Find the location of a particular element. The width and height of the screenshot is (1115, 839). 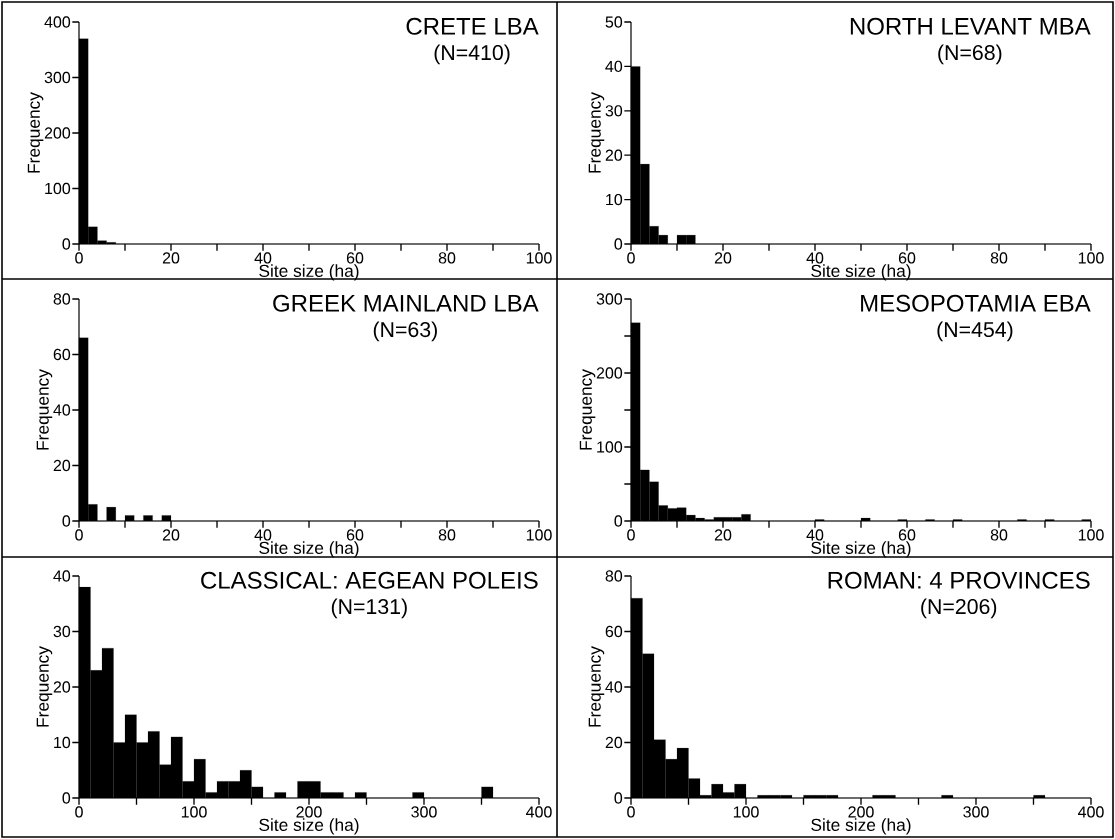

text: (N=454) is located at coordinates (975, 331).